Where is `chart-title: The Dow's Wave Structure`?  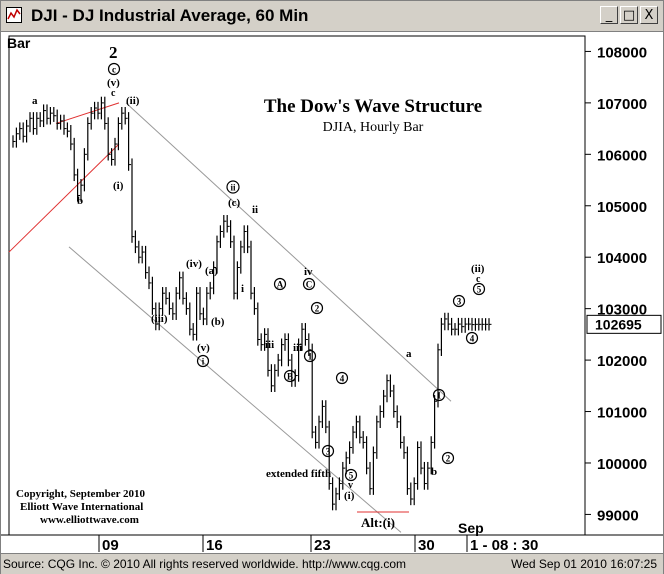
chart-title: The Dow's Wave Structure is located at coordinates (373, 106).